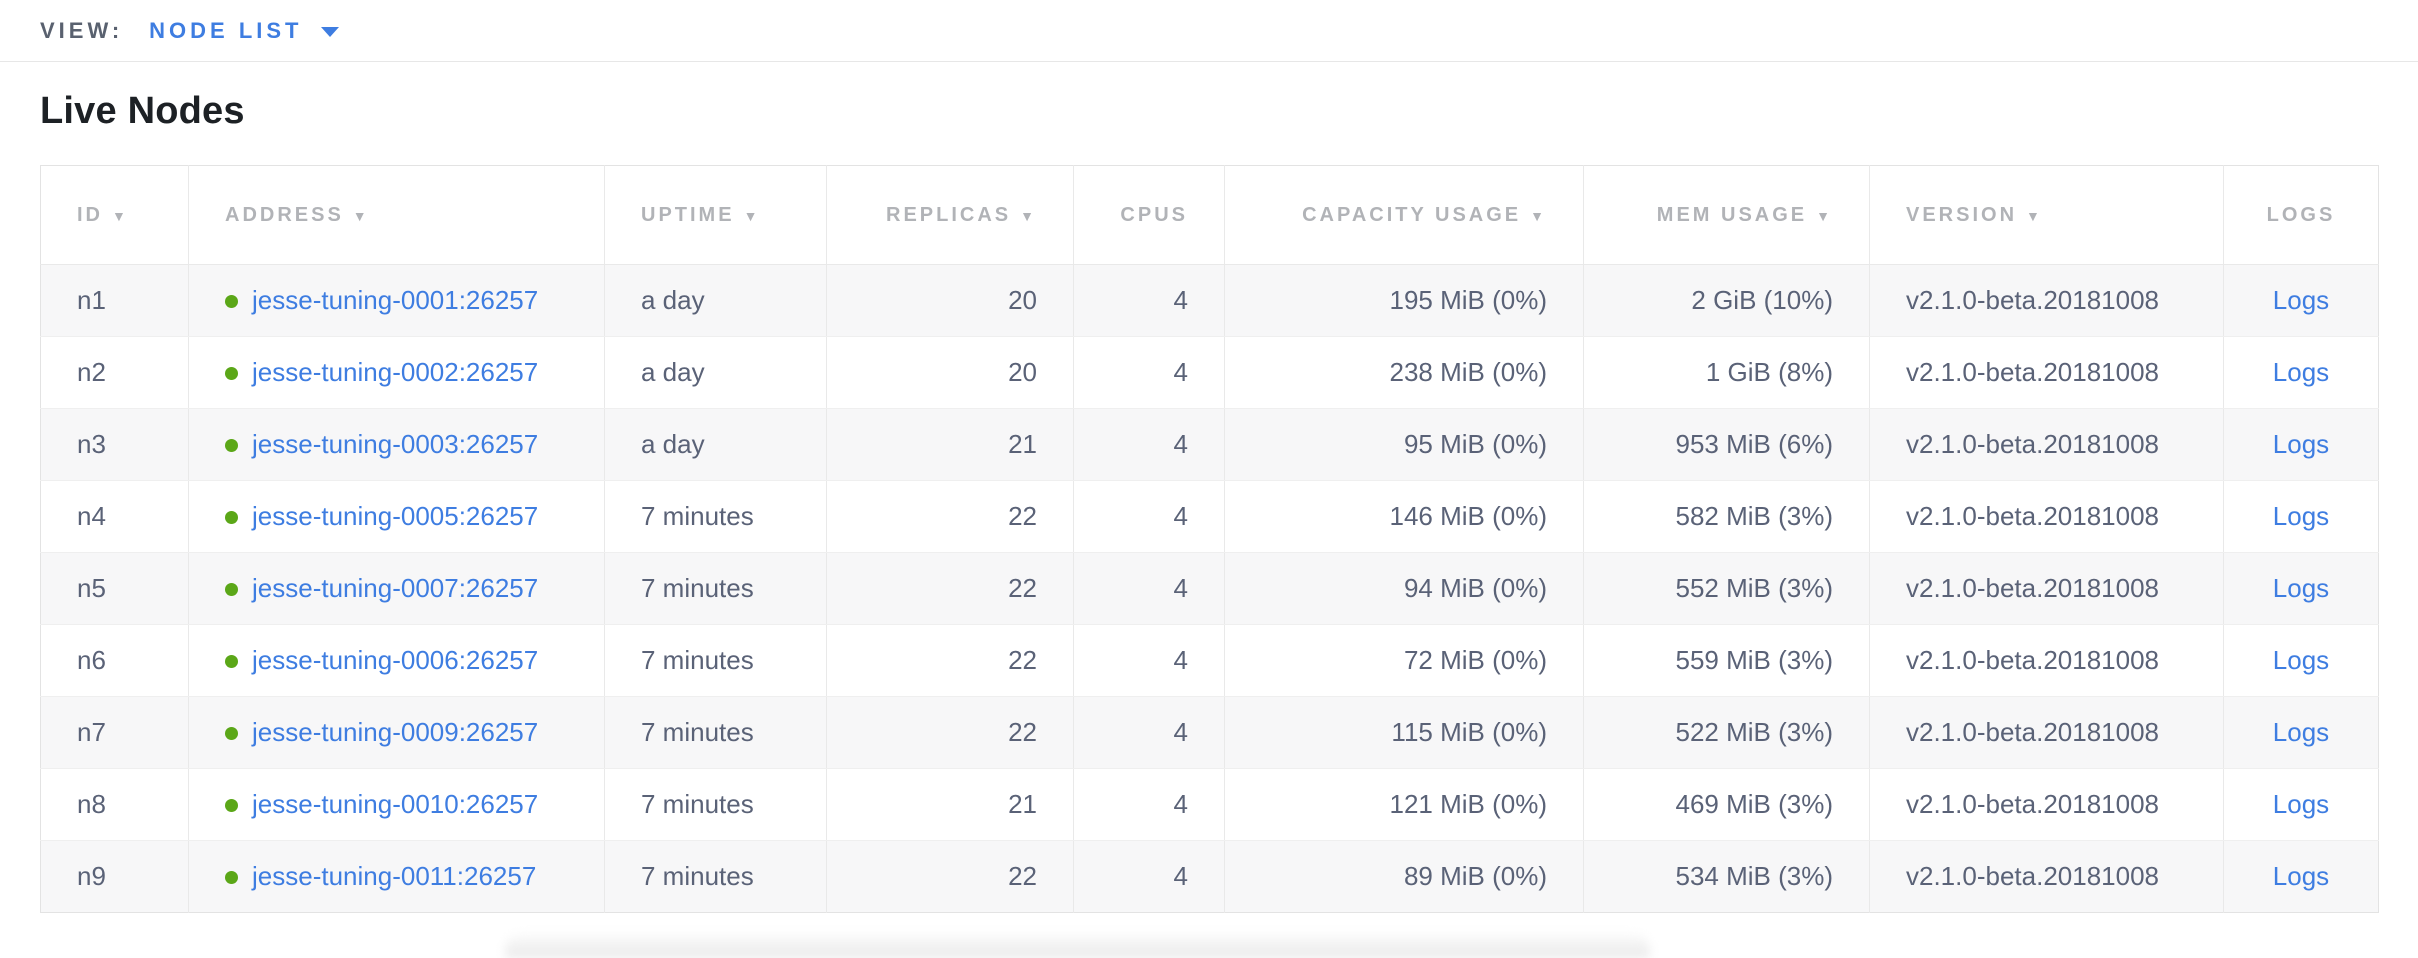 The height and width of the screenshot is (958, 2418). I want to click on node-address-link: jesse-tuning-0002:26257, so click(395, 372).